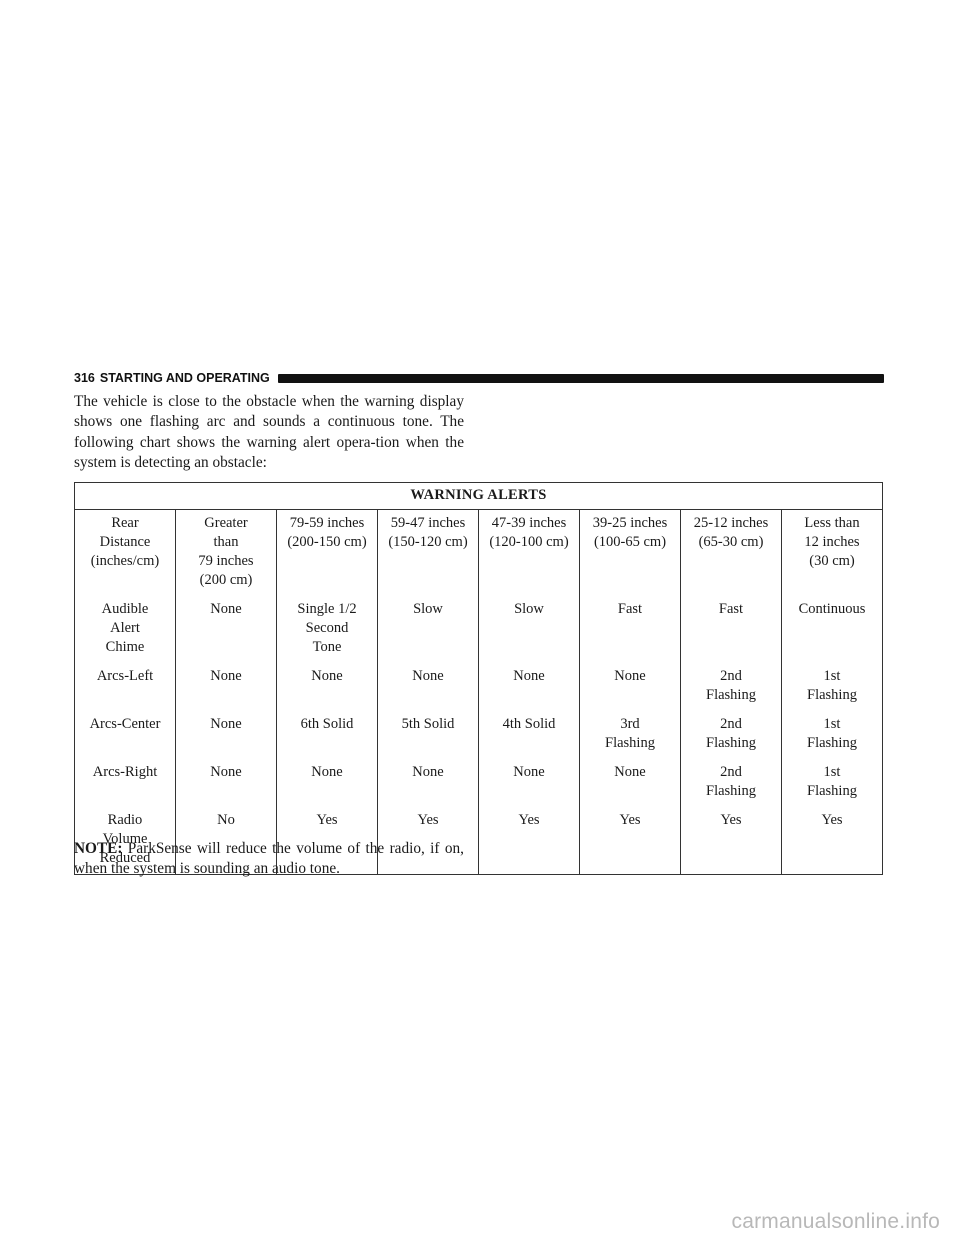 The height and width of the screenshot is (1242, 960). What do you see at coordinates (428, 735) in the screenshot?
I see `table-cell: 5th Solid` at bounding box center [428, 735].